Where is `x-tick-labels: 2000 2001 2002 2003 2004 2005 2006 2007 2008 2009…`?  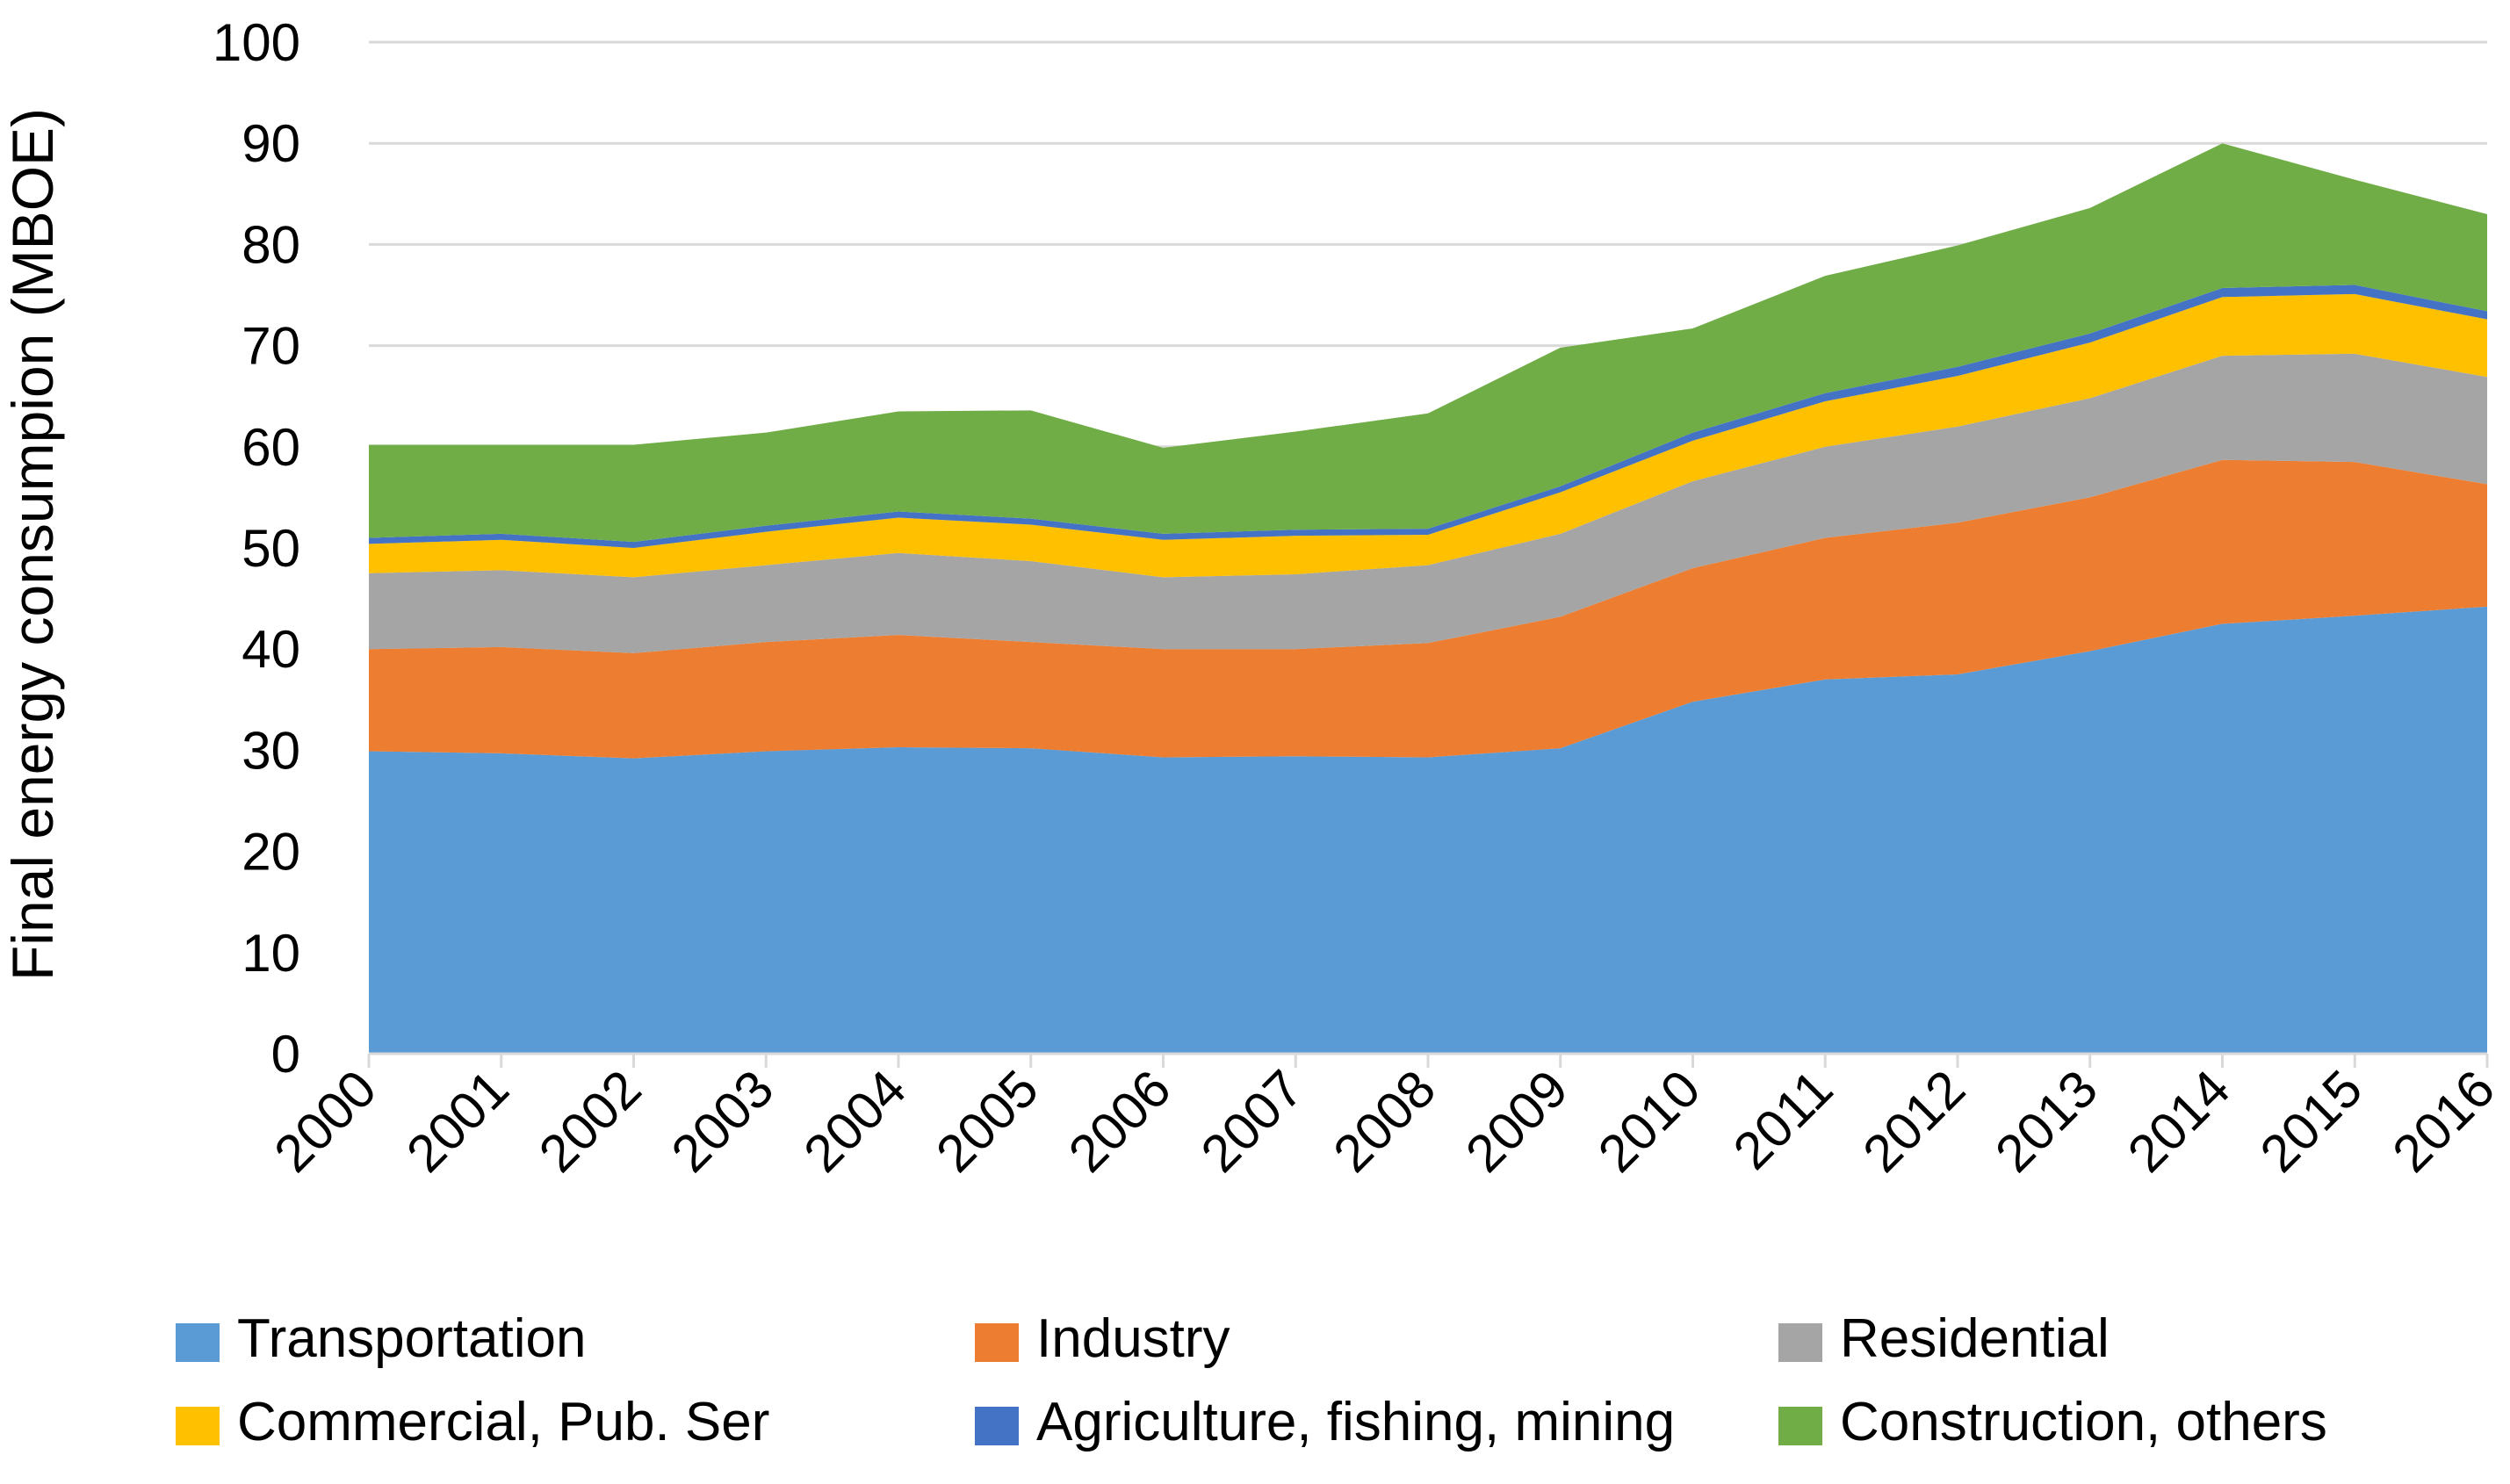
x-tick-labels: 2000 2001 2002 2003 2004 2005 2006 2007 2008 2009… is located at coordinates (1384, 1121).